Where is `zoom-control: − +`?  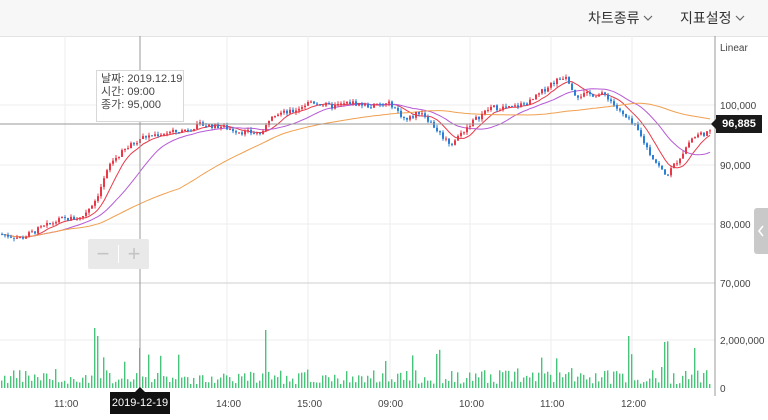
zoom-control: − + is located at coordinates (118, 254).